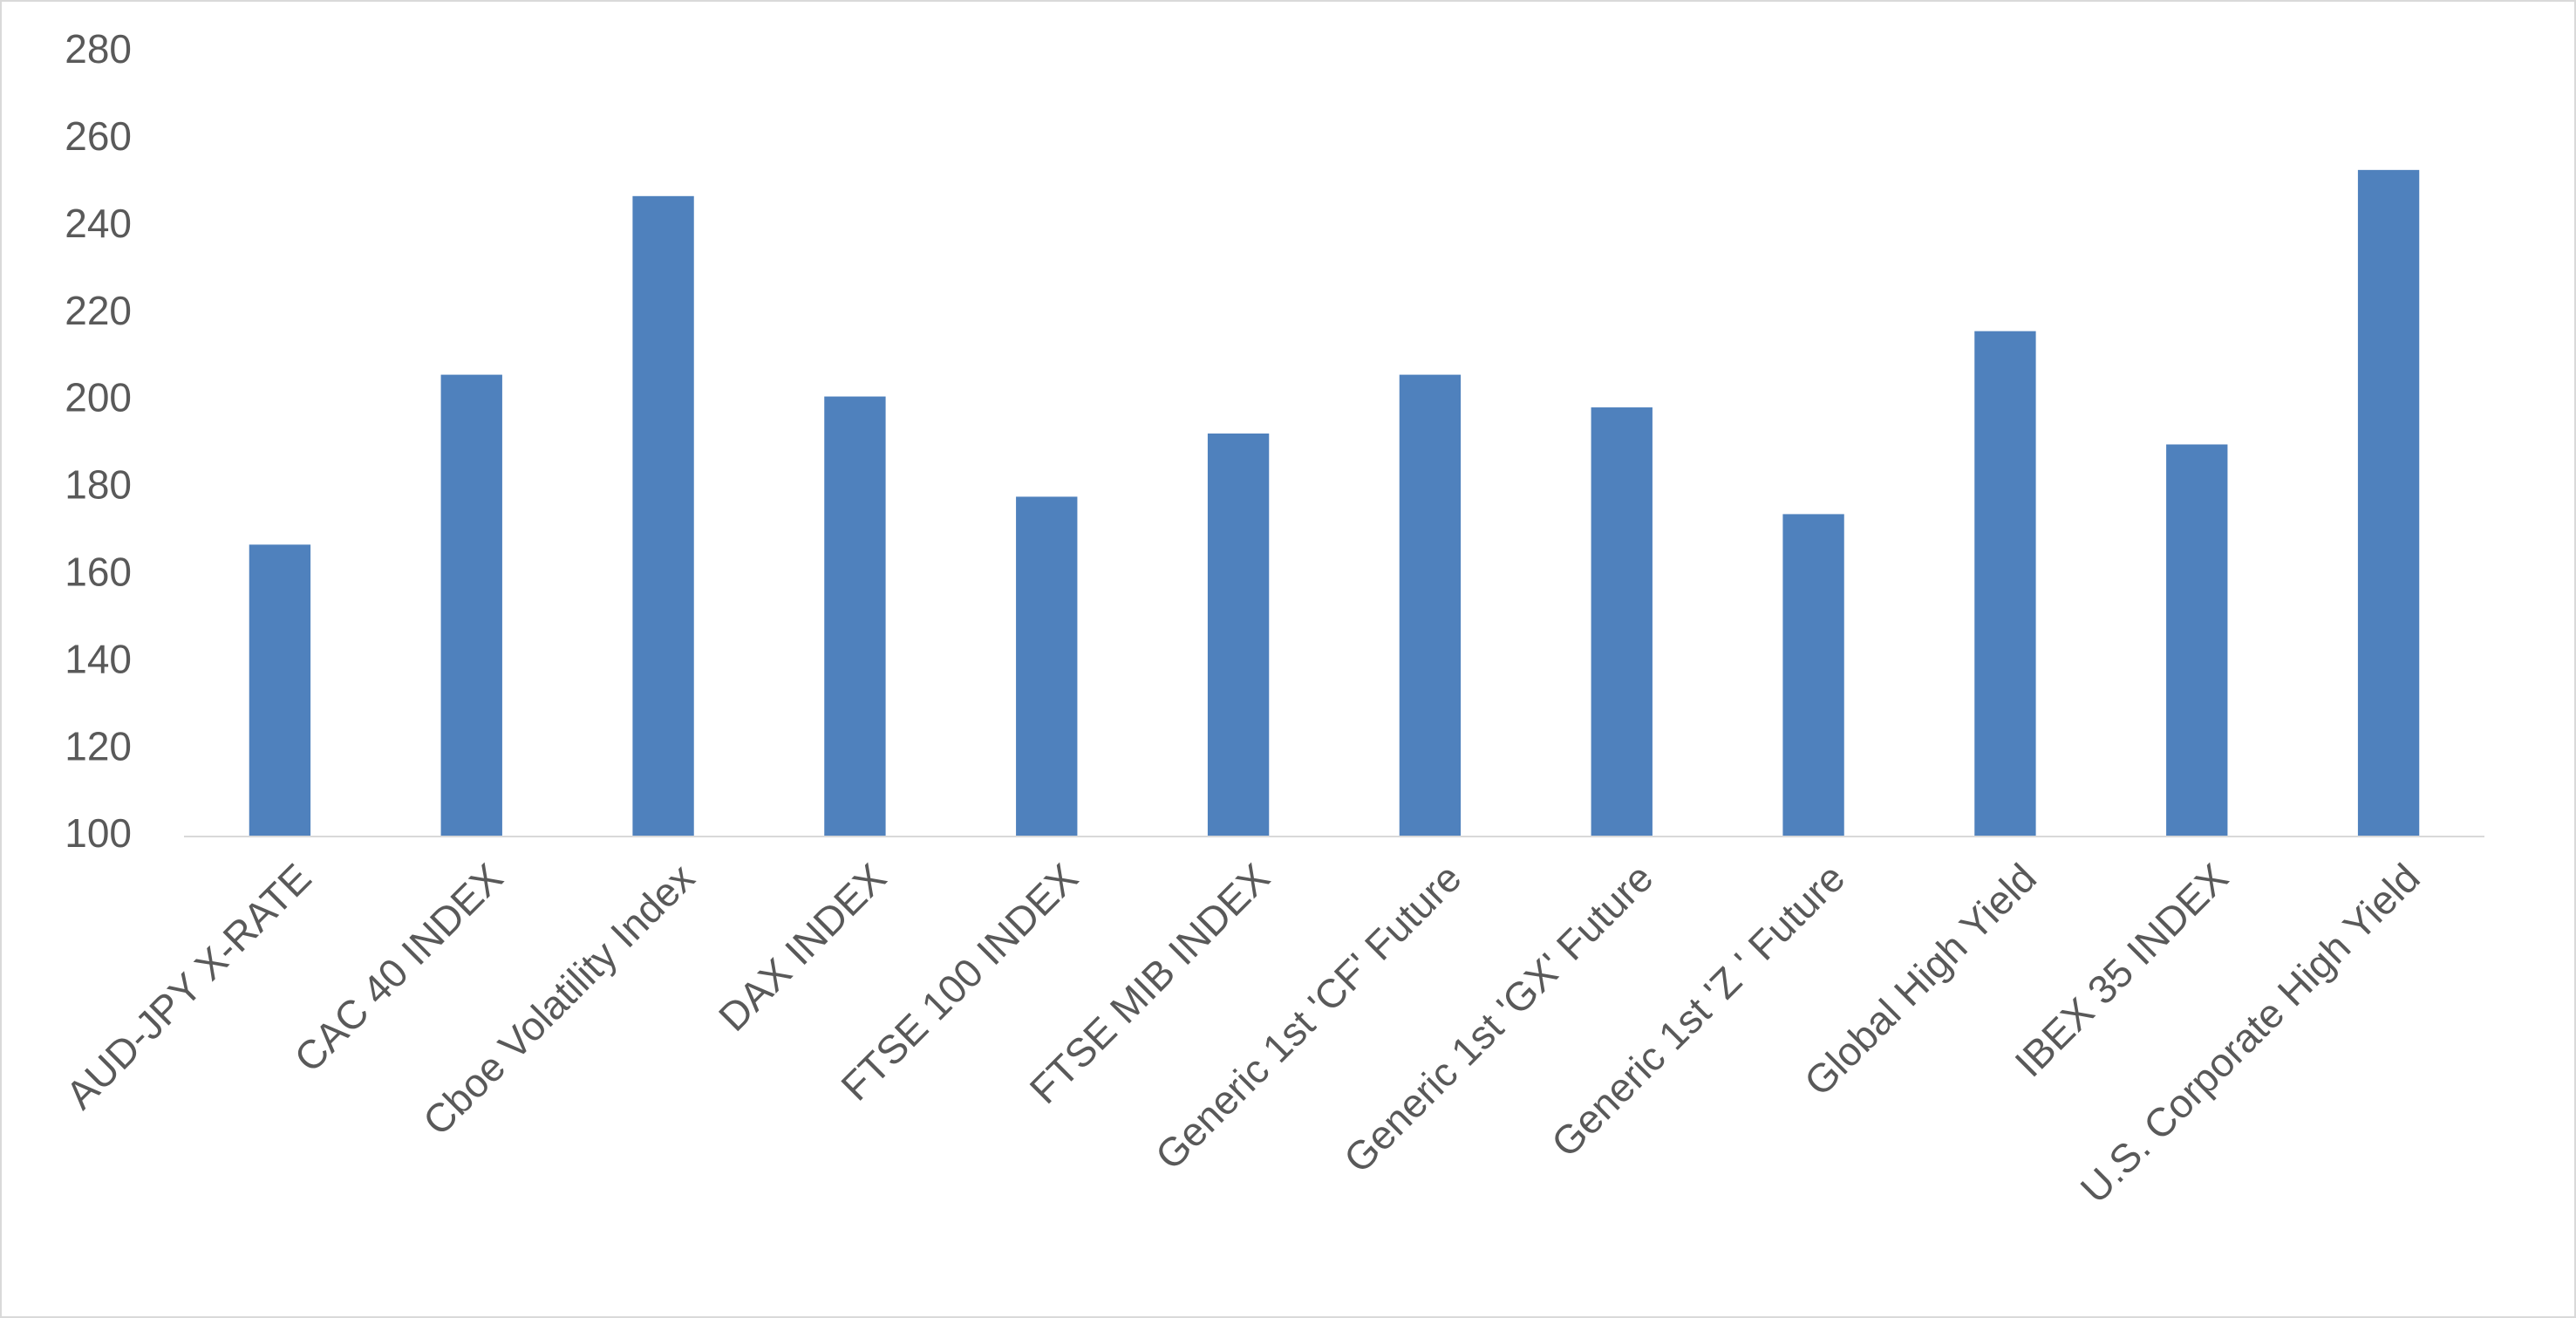 The width and height of the screenshot is (2576, 1318). I want to click on y-tick-label: 240, so click(98, 223).